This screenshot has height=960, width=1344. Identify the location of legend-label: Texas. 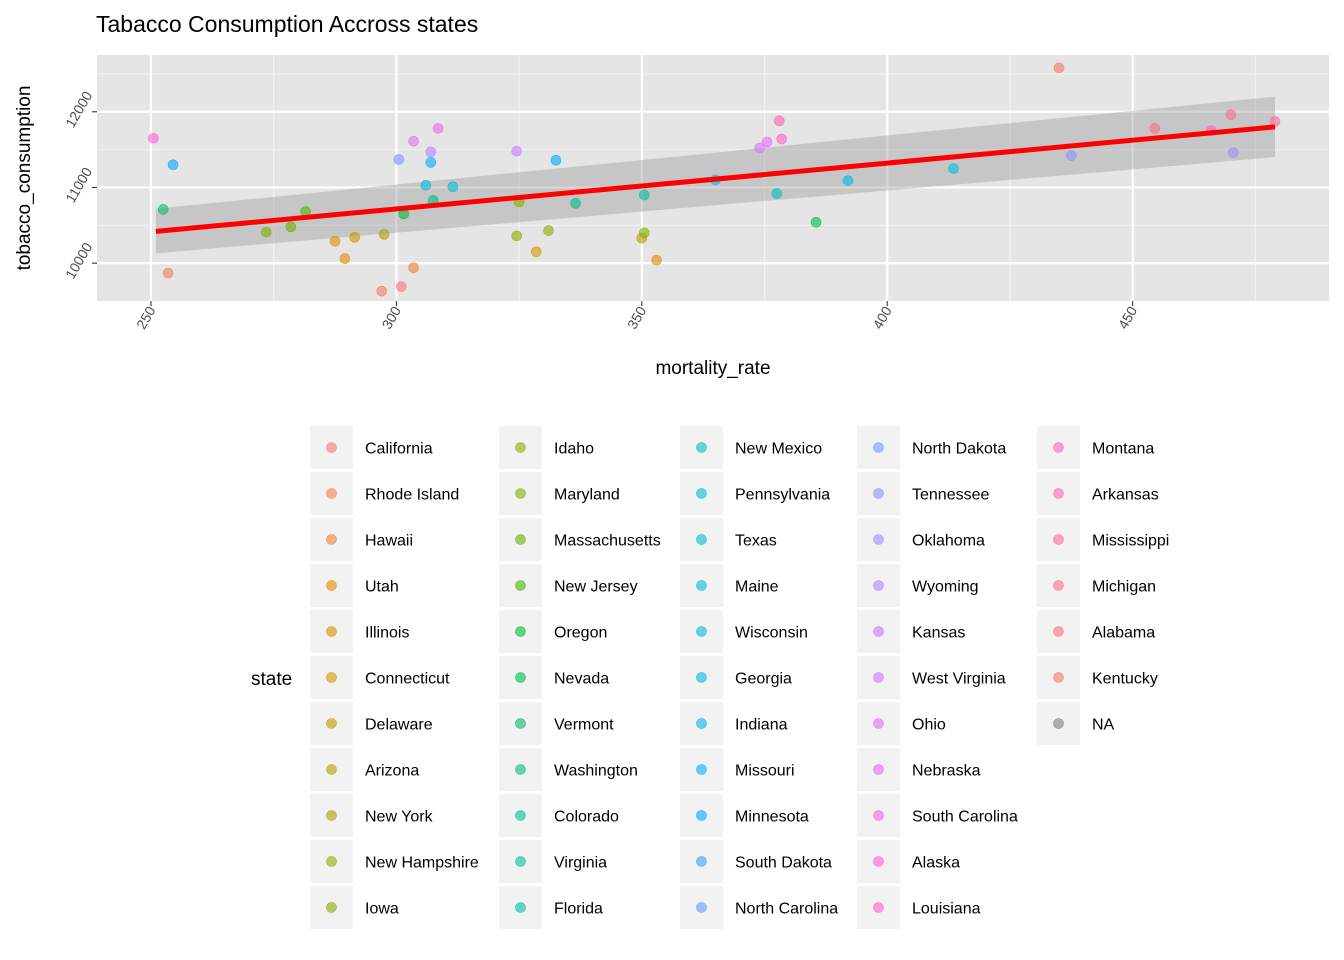
(756, 541).